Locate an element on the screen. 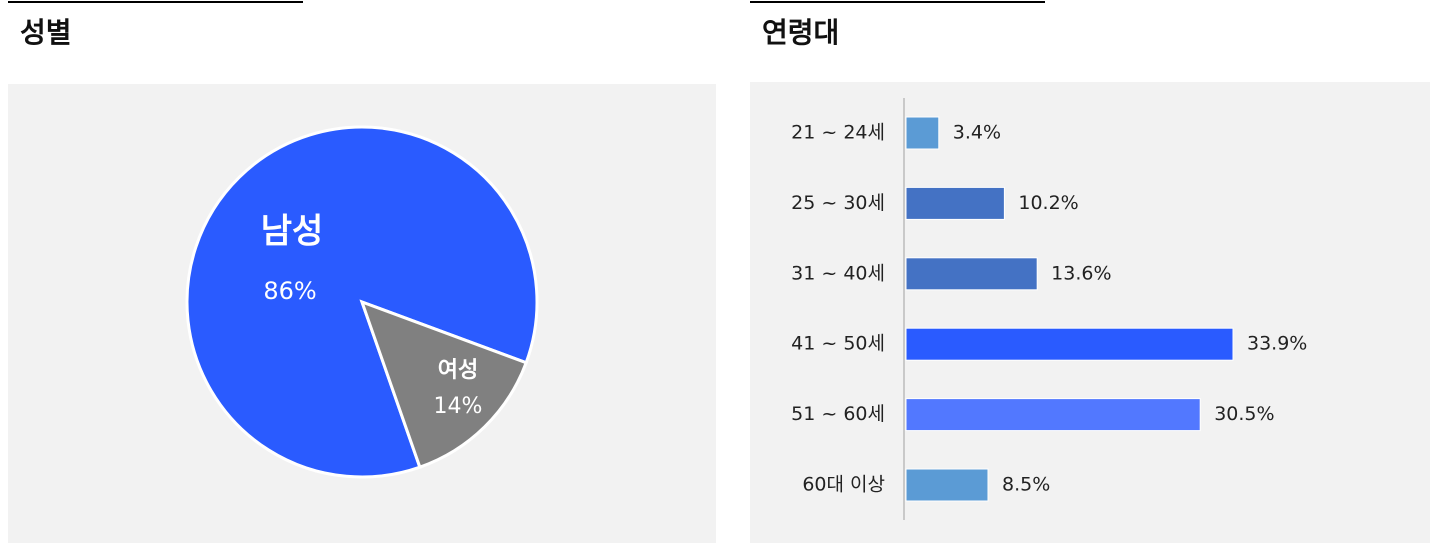  slice-value: 14% is located at coordinates (458, 406).